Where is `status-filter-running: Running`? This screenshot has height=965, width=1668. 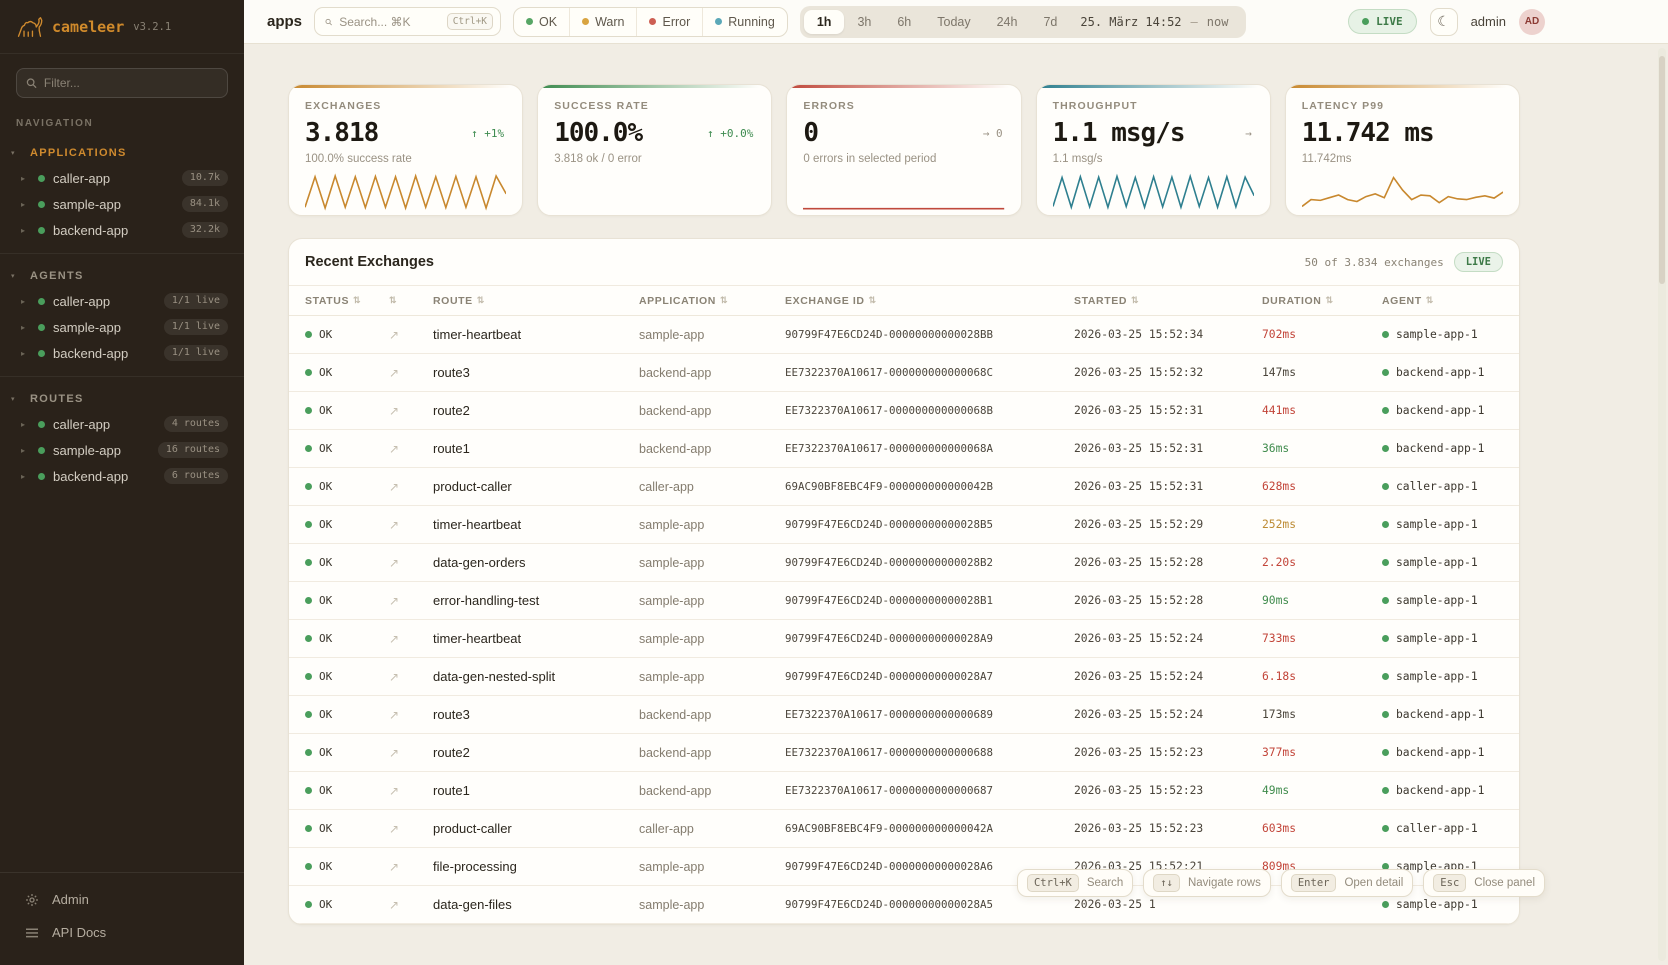
status-filter-running: Running is located at coordinates (744, 21).